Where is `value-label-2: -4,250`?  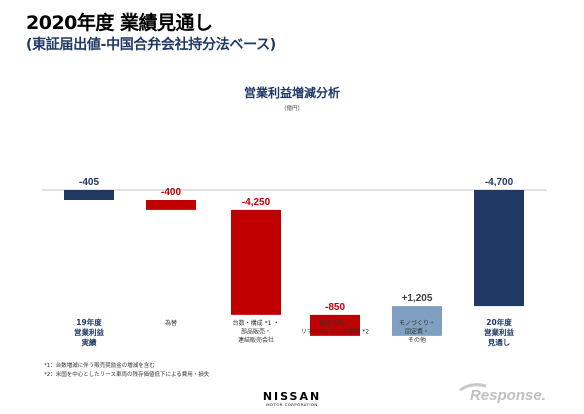 value-label-2: -4,250 is located at coordinates (256, 202).